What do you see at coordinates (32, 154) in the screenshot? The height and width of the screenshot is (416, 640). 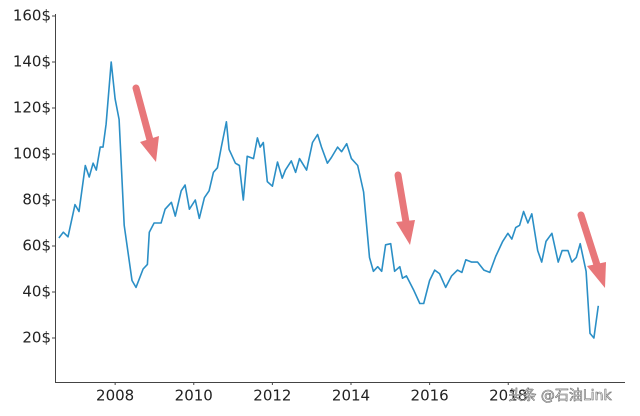 I see `y-tick-label: 100$` at bounding box center [32, 154].